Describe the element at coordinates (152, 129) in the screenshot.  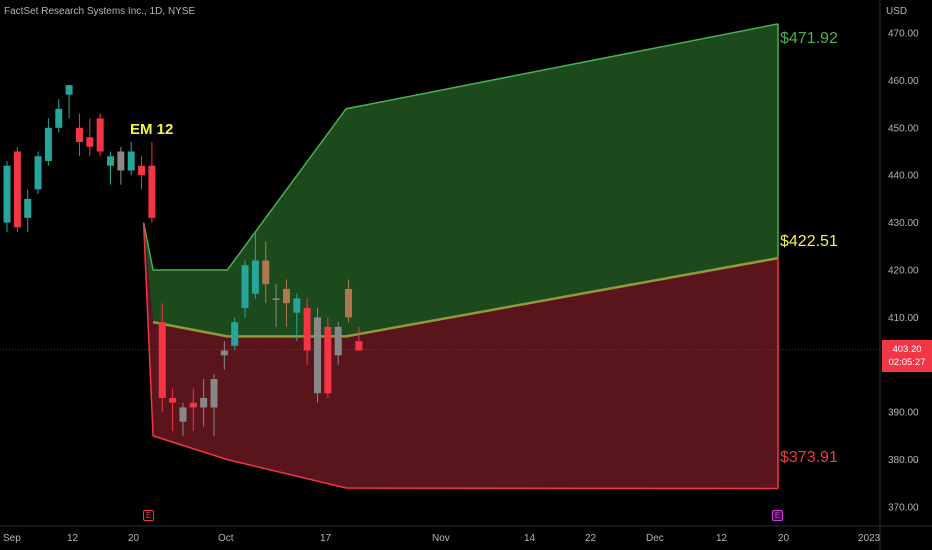
I see `em-label: EM 12` at that location.